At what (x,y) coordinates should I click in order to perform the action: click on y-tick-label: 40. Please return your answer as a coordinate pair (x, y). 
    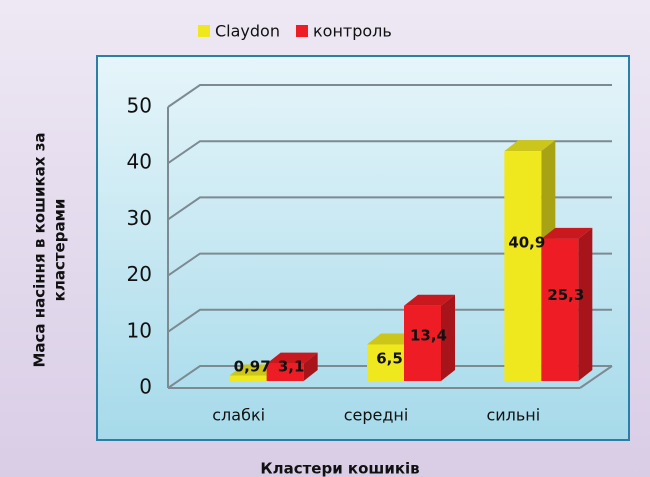
    Looking at the image, I should click on (139, 162).